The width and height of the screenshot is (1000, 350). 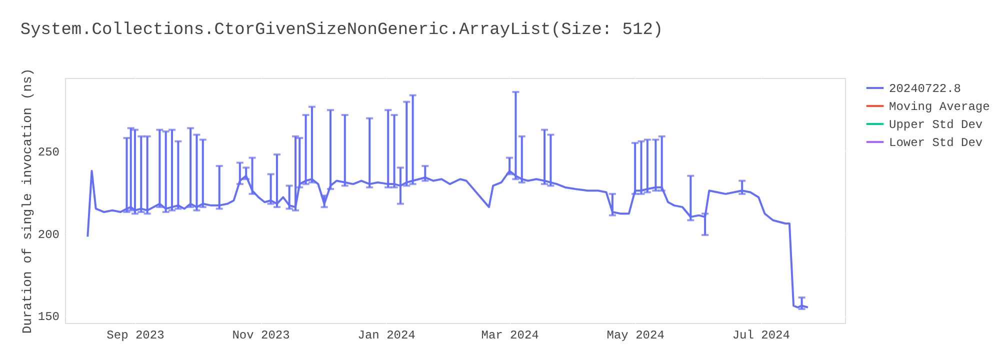 I want to click on legend-label: 20240722.8, so click(x=925, y=89).